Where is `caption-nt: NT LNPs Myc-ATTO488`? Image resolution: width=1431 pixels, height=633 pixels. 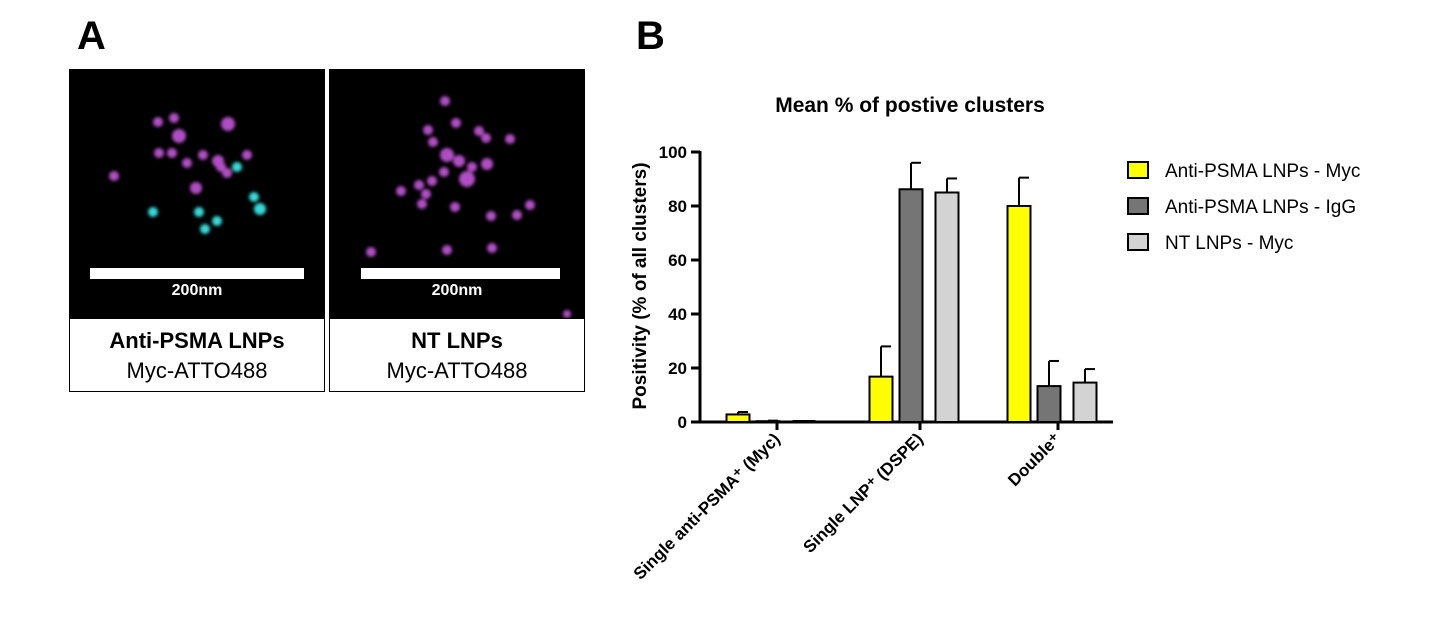 caption-nt: NT LNPs Myc-ATTO488 is located at coordinates (457, 355).